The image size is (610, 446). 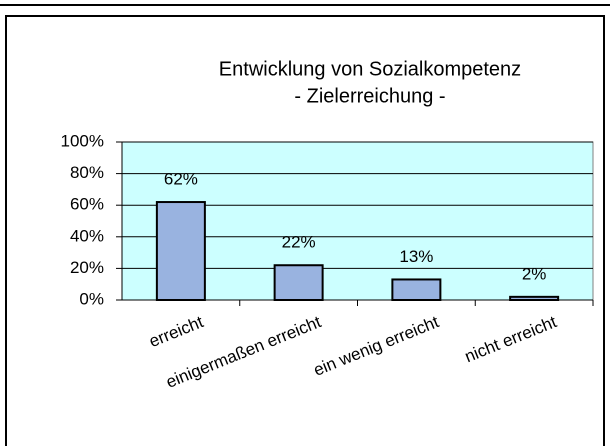 I want to click on value-label: 13%, so click(x=416, y=256).